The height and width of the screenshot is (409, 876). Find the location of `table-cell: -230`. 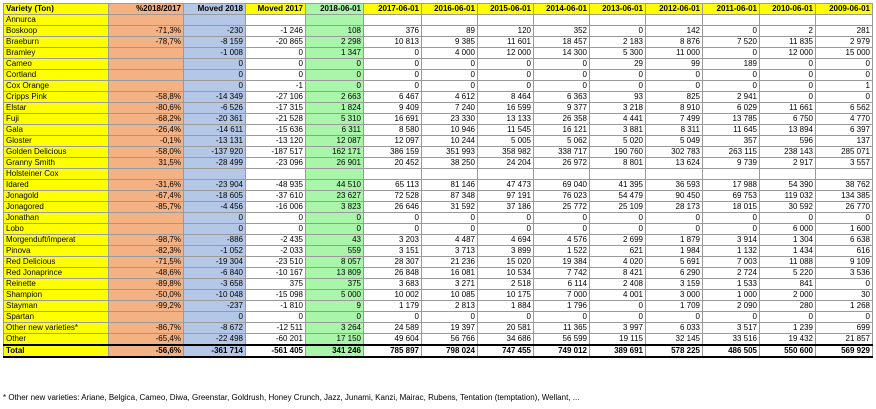

table-cell: -230 is located at coordinates (214, 31).